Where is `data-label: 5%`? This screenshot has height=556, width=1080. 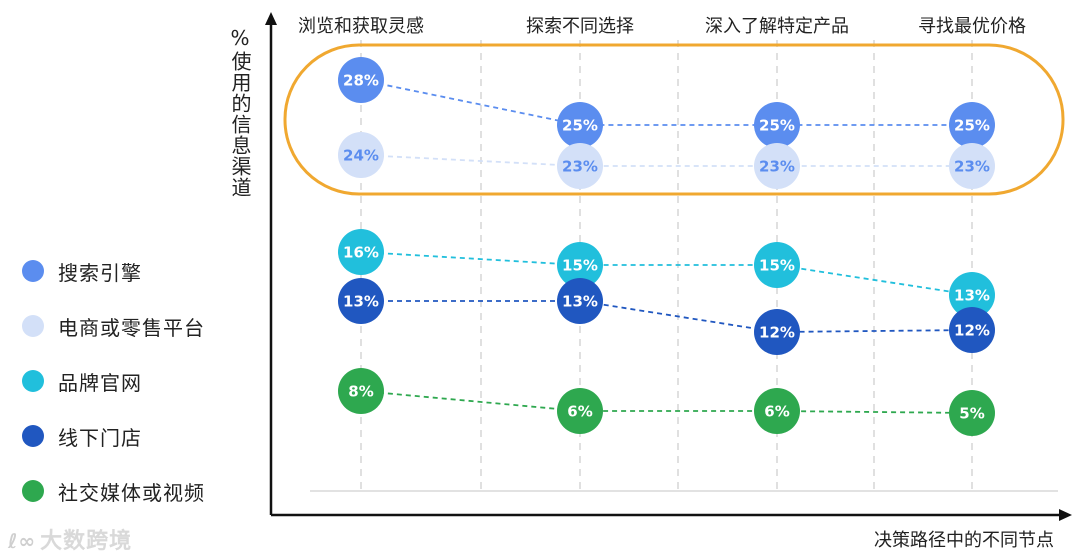
data-label: 5% is located at coordinates (971, 414).